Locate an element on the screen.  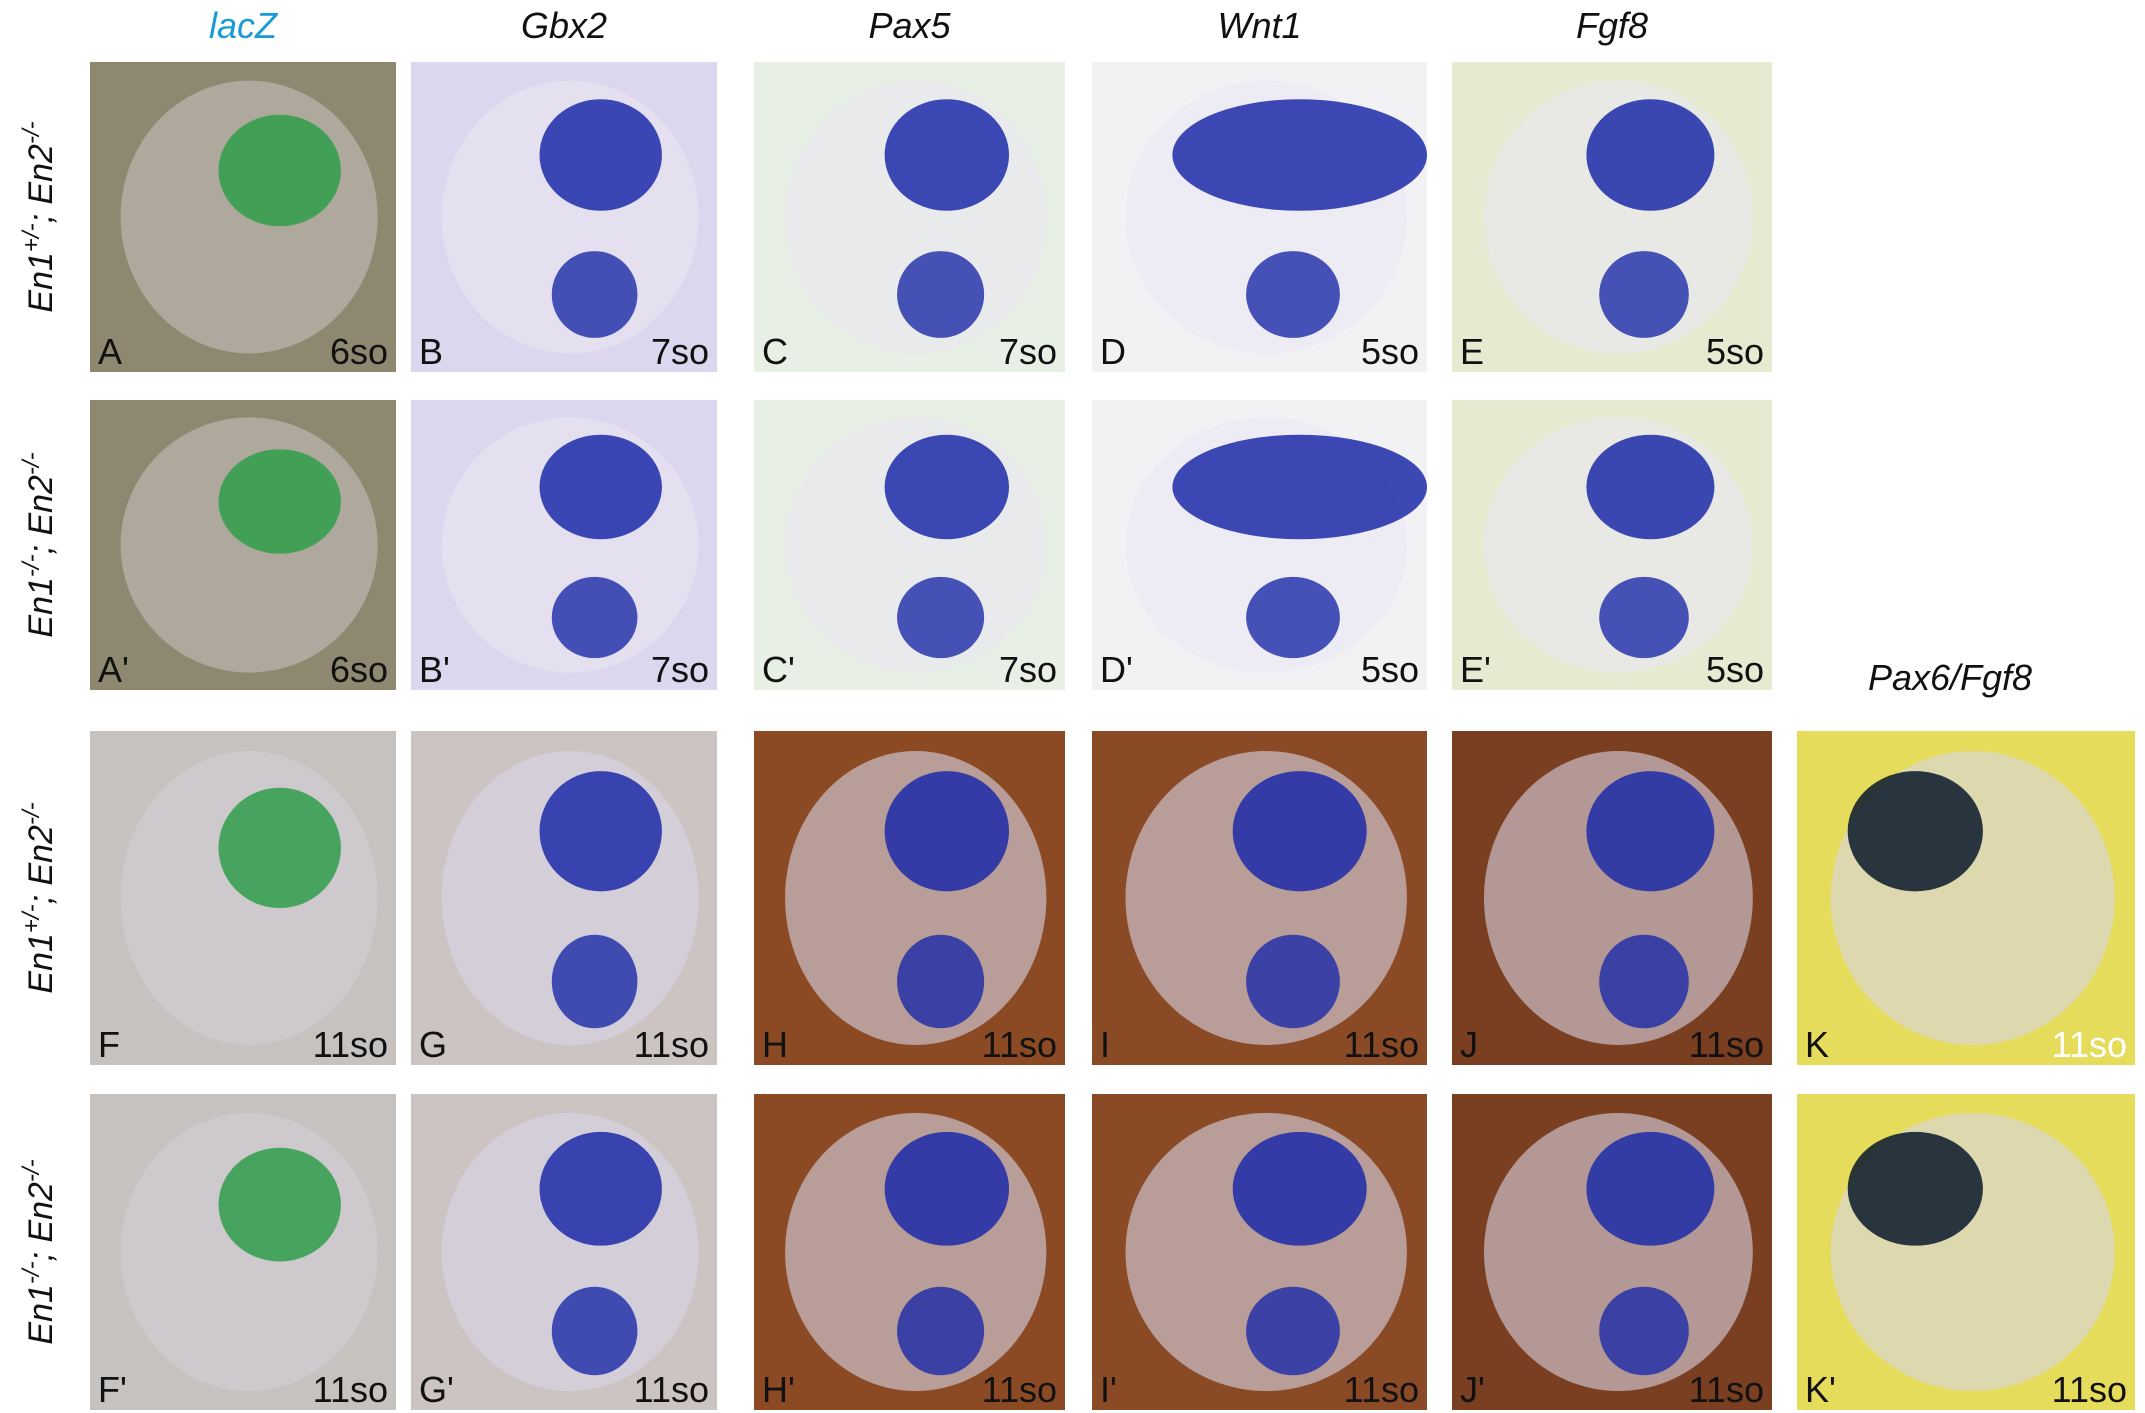
panel-letter: K is located at coordinates (1817, 1044).